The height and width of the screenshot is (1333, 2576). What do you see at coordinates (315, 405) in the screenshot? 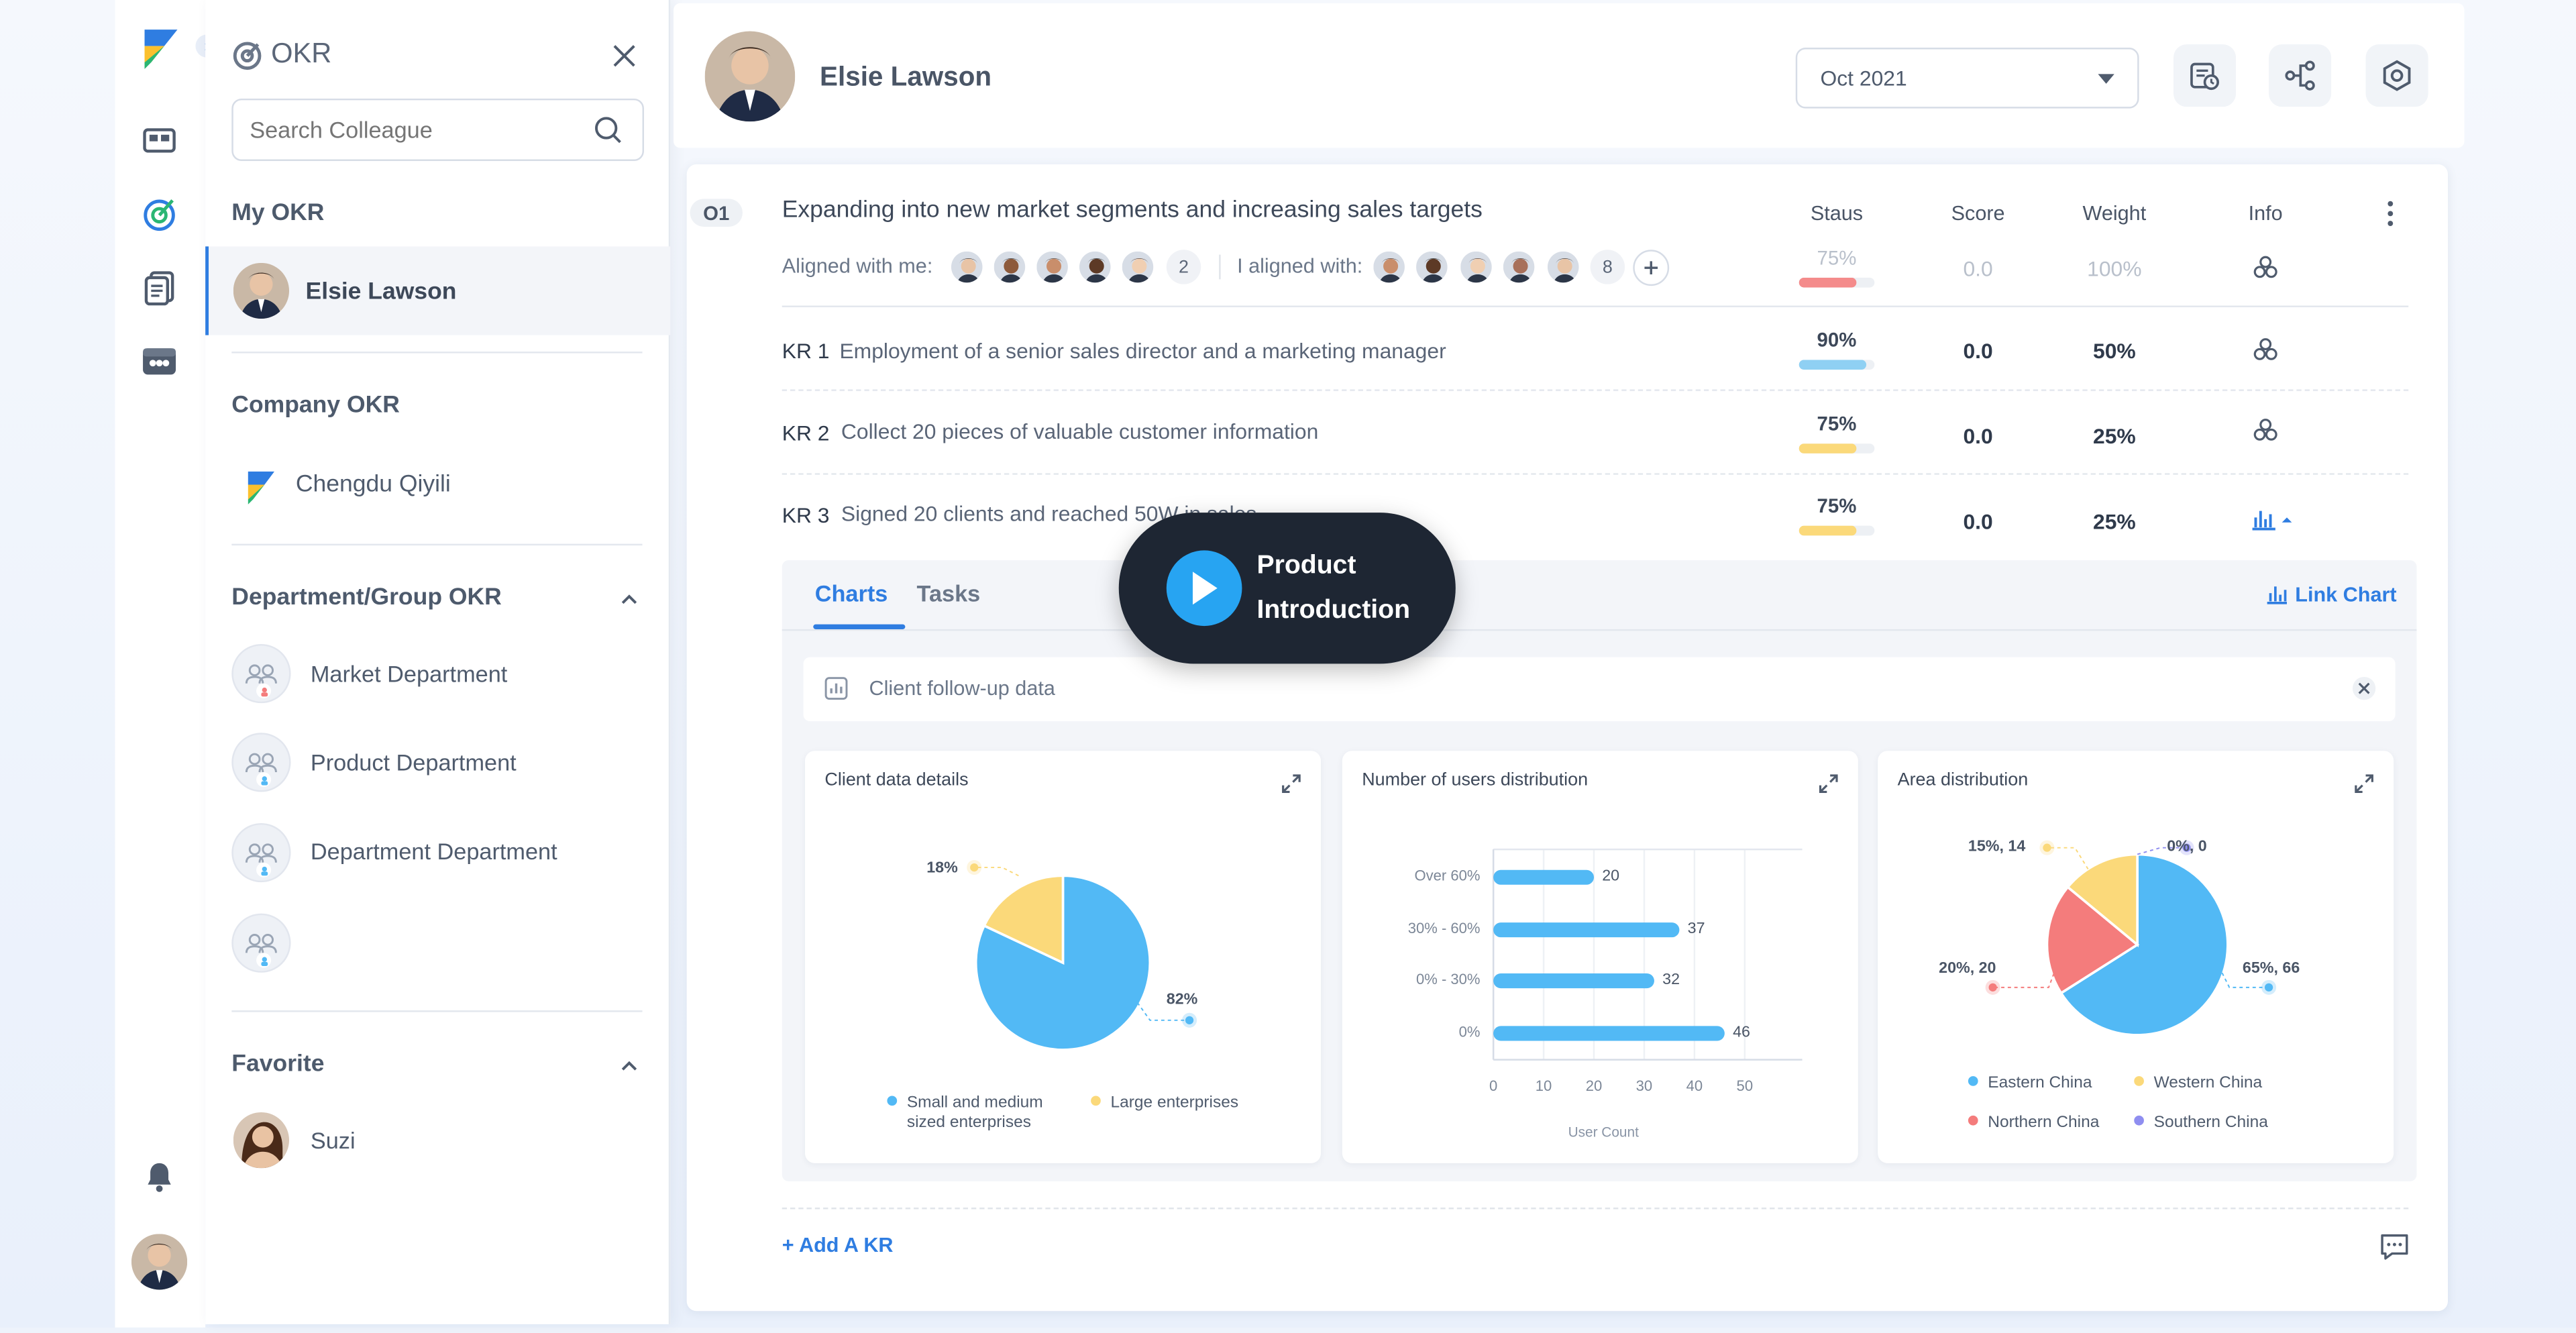
I see `company-okr-heading: Company OKR` at bounding box center [315, 405].